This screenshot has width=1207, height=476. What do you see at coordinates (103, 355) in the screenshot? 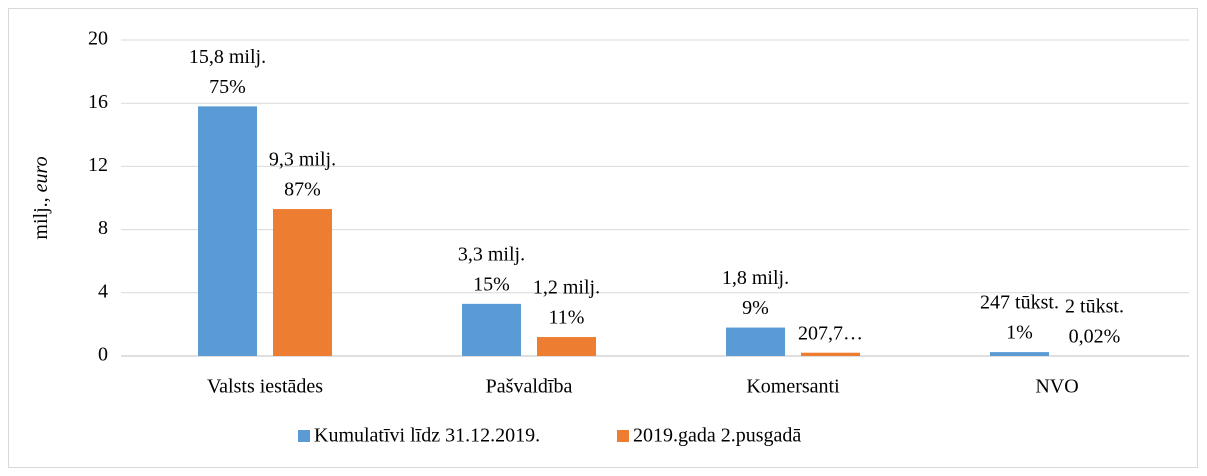
I see `y-tick-label: 0` at bounding box center [103, 355].